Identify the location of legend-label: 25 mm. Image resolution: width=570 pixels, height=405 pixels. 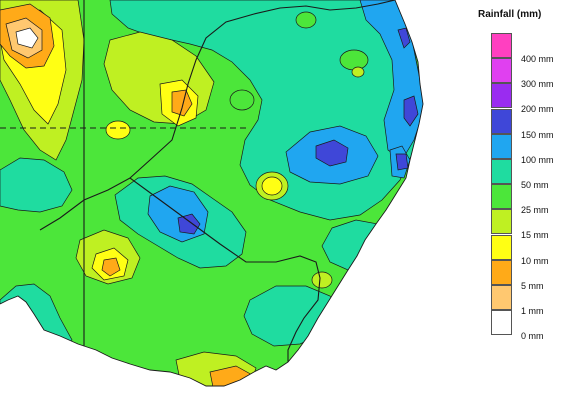
(535, 210).